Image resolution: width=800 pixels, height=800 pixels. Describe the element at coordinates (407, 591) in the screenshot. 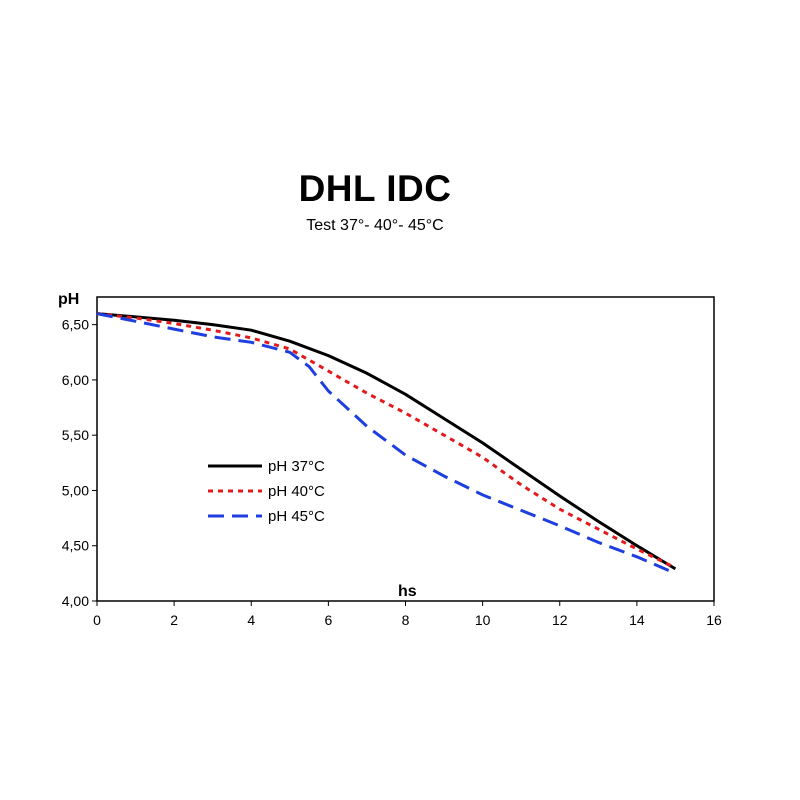

I see `x-axis-label: hs` at that location.